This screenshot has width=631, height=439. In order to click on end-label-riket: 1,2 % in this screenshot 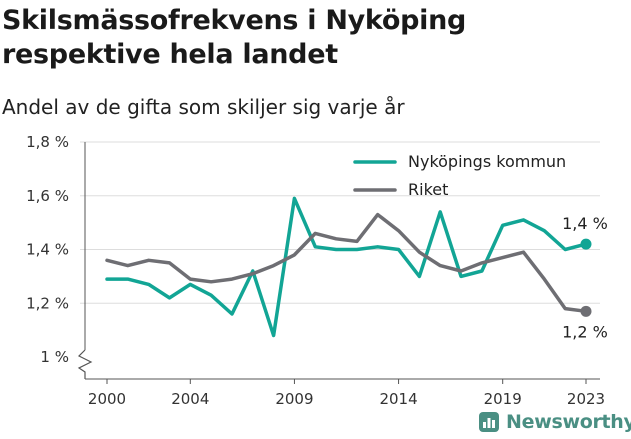, I will do `click(585, 331)`.